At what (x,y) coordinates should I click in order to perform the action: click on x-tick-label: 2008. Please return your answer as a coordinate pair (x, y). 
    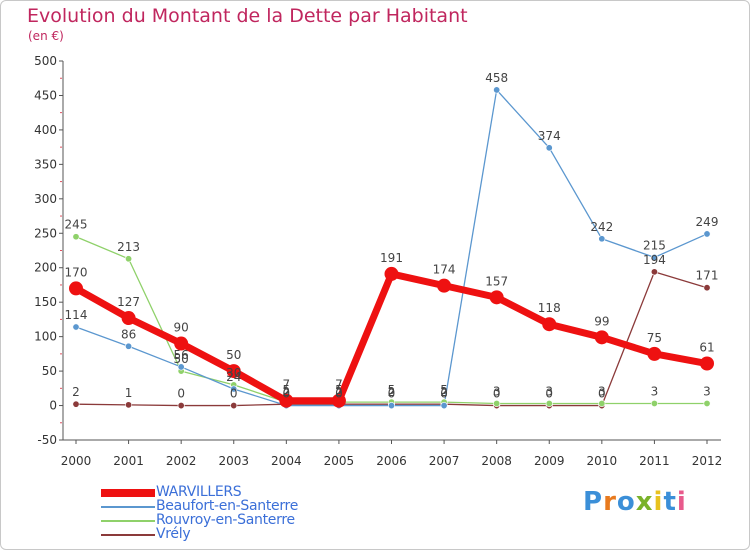
    Looking at the image, I should click on (496, 461).